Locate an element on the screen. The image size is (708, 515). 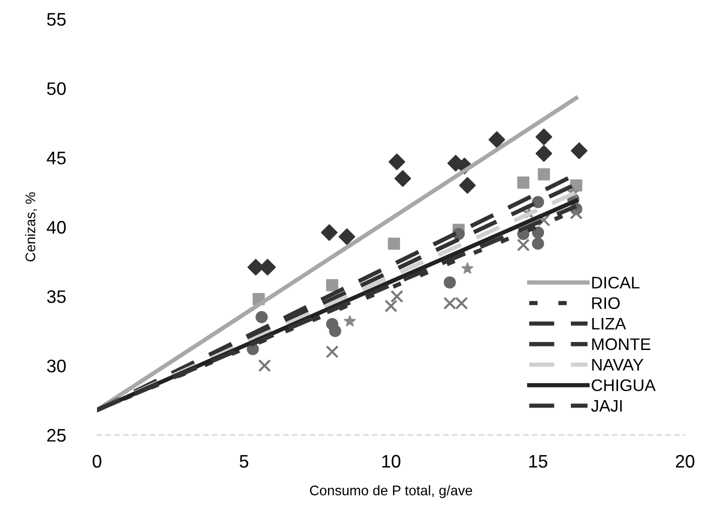
legend-label: CHIGUA is located at coordinates (624, 385).